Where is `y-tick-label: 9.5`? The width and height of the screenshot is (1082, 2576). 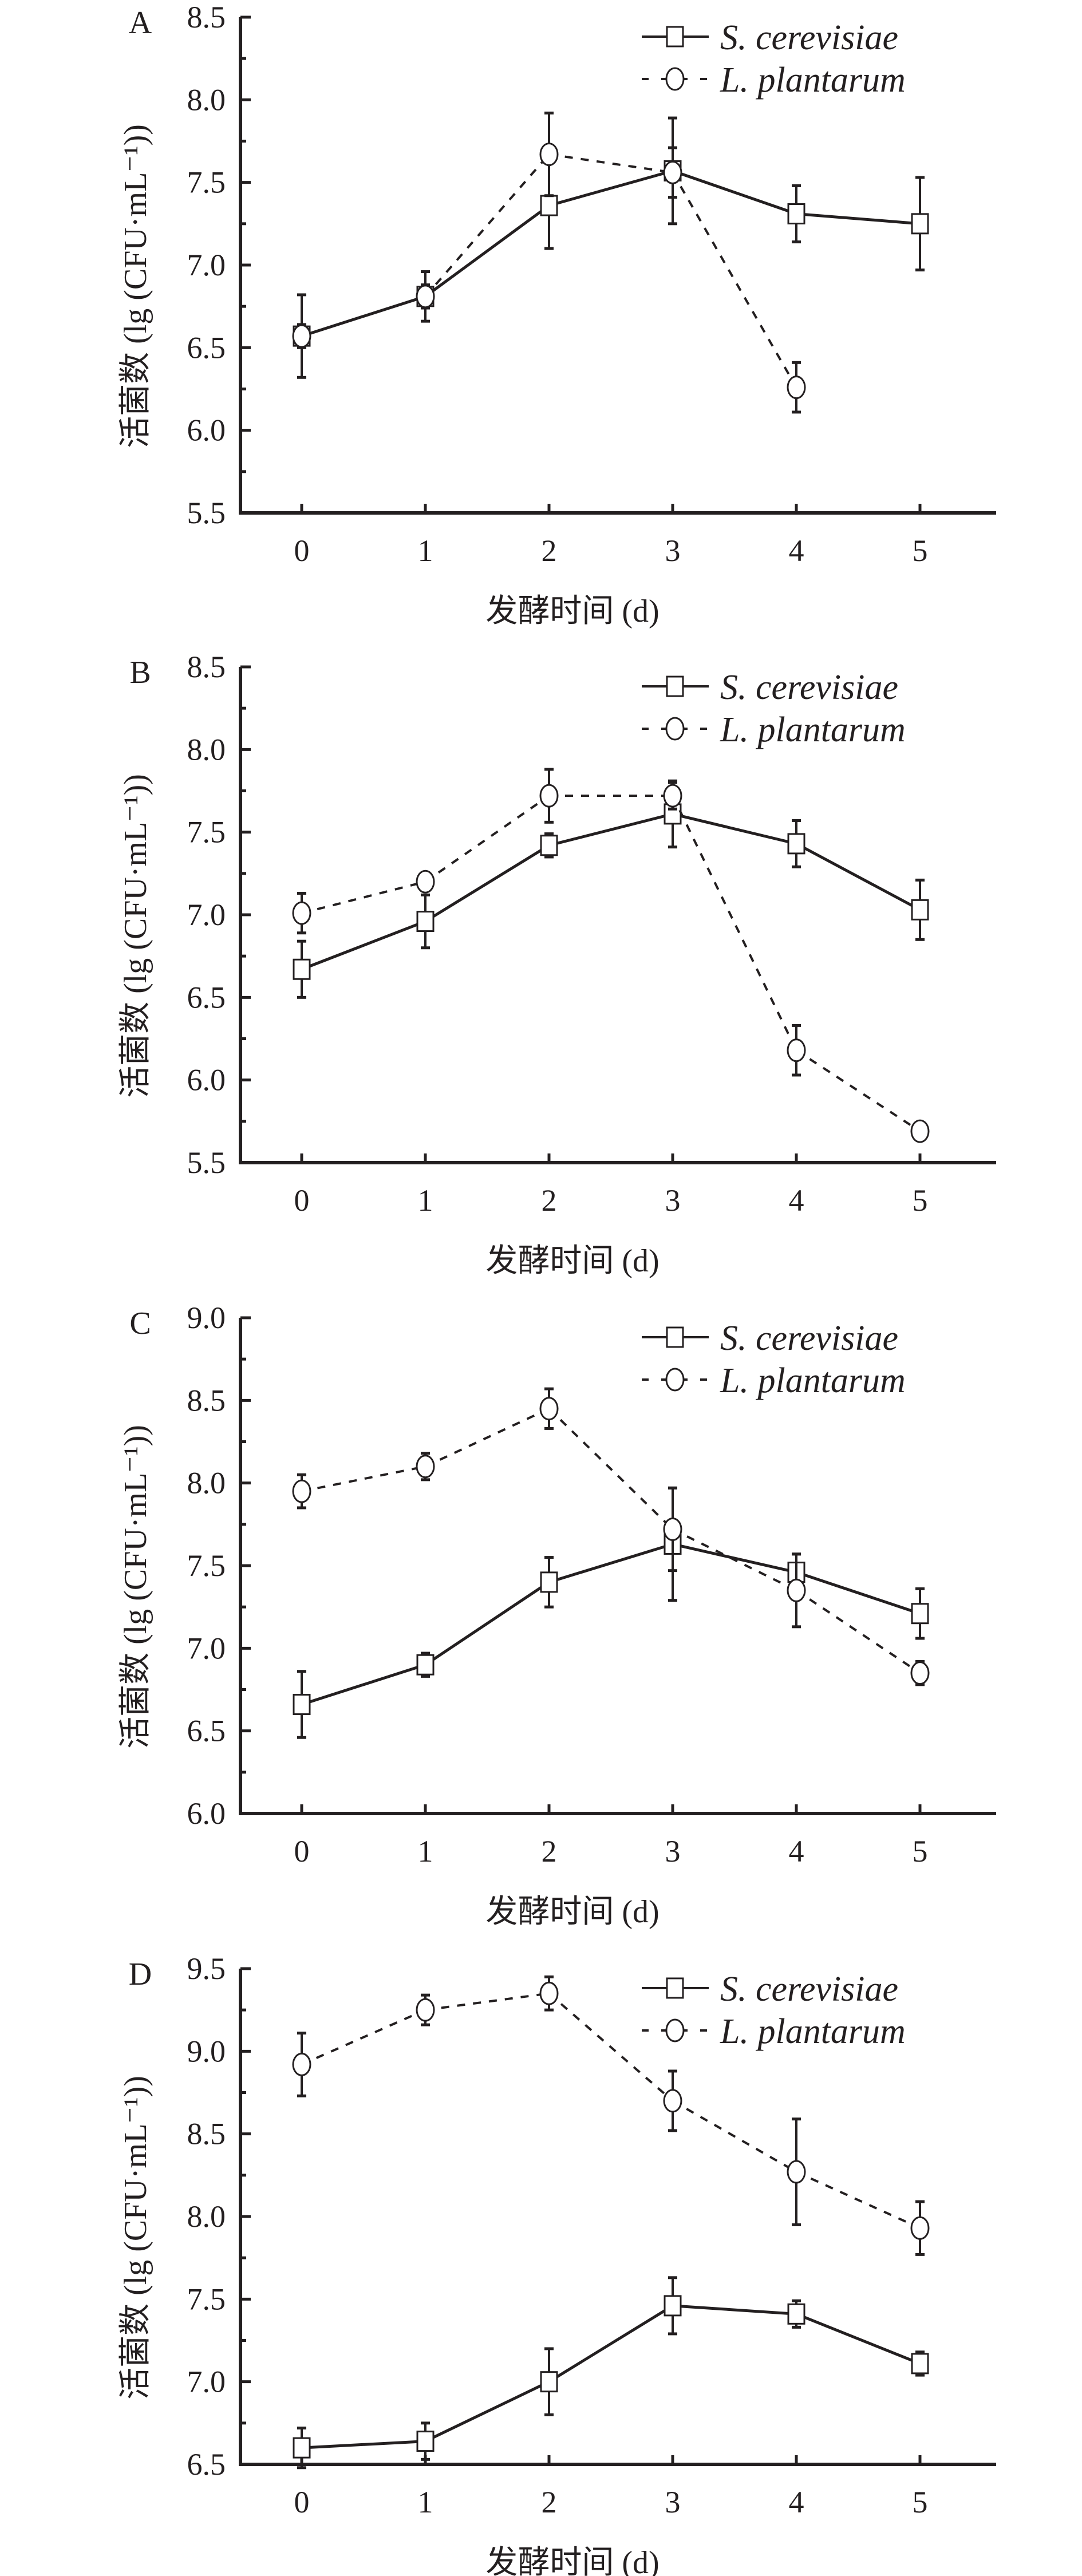 y-tick-label: 9.5 is located at coordinates (206, 1968).